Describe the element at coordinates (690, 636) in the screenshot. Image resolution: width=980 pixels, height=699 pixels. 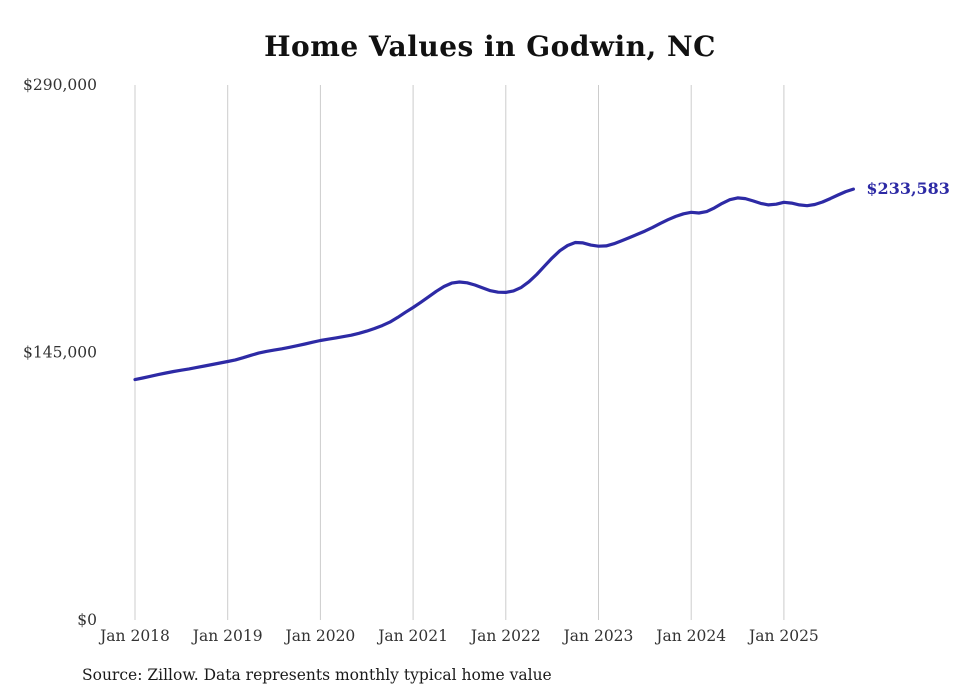
I see `x-tick-label-6: Jan 2024` at that location.